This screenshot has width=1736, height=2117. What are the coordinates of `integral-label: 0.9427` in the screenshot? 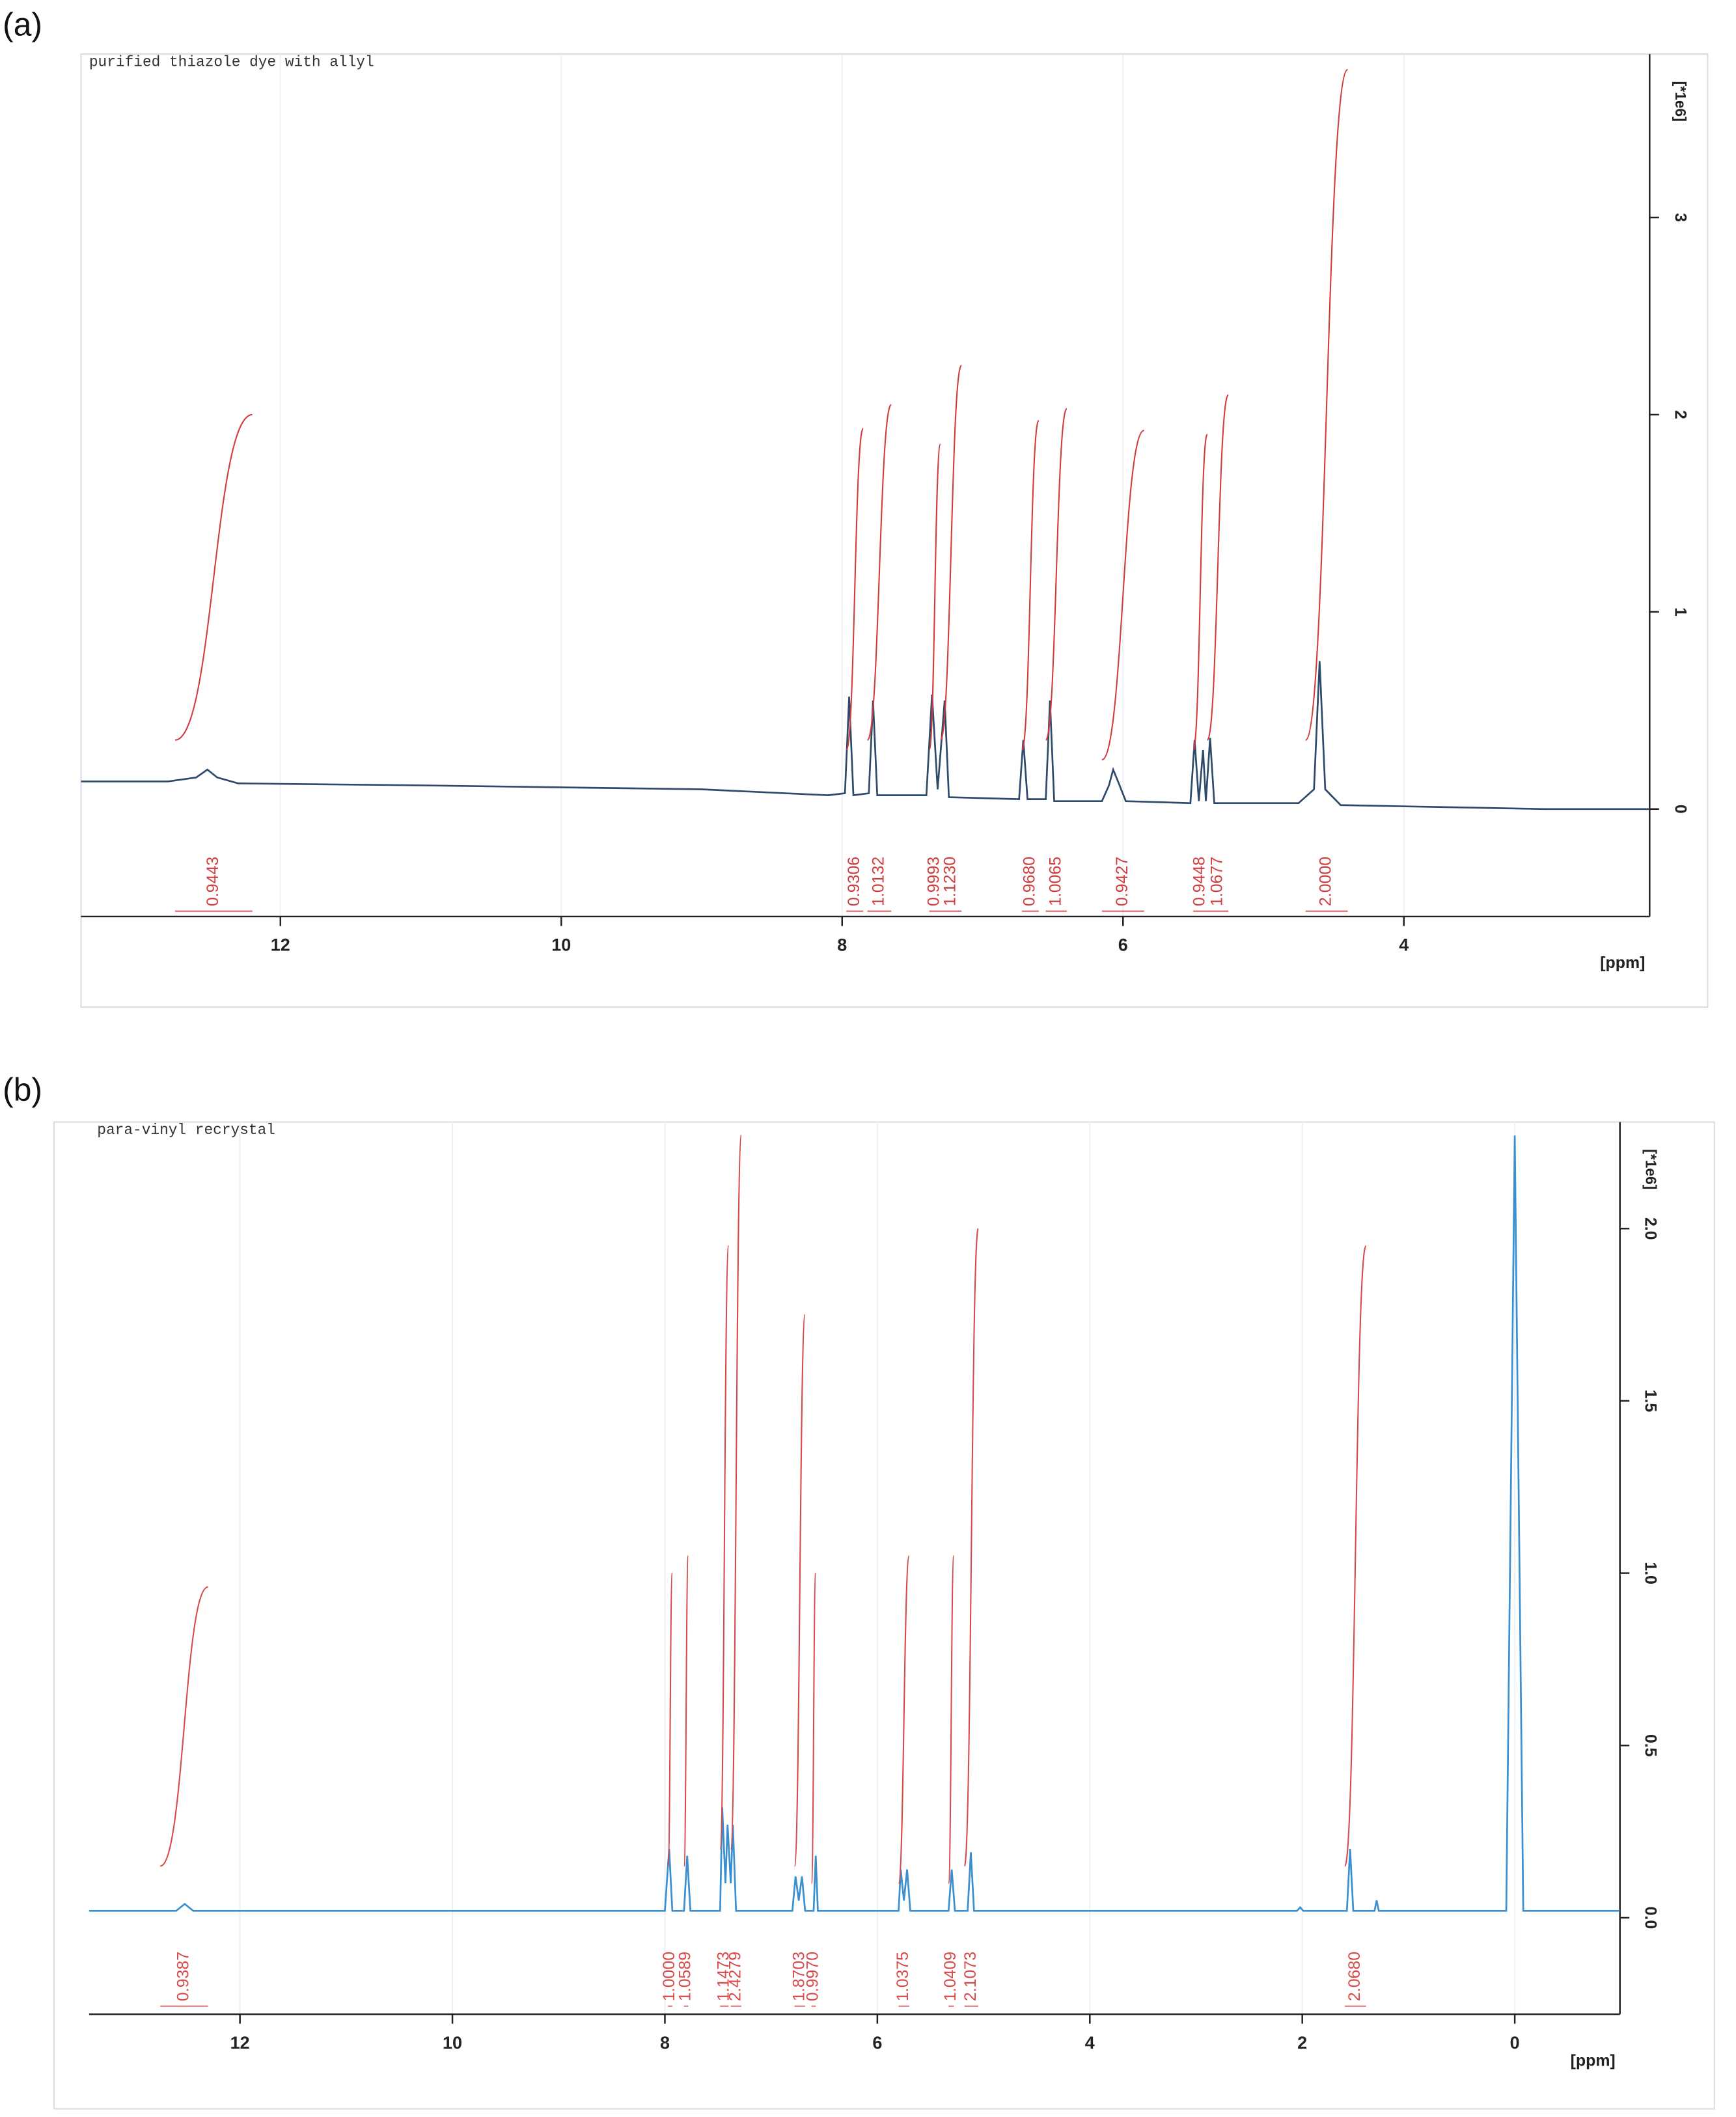 It's located at (1122, 882).